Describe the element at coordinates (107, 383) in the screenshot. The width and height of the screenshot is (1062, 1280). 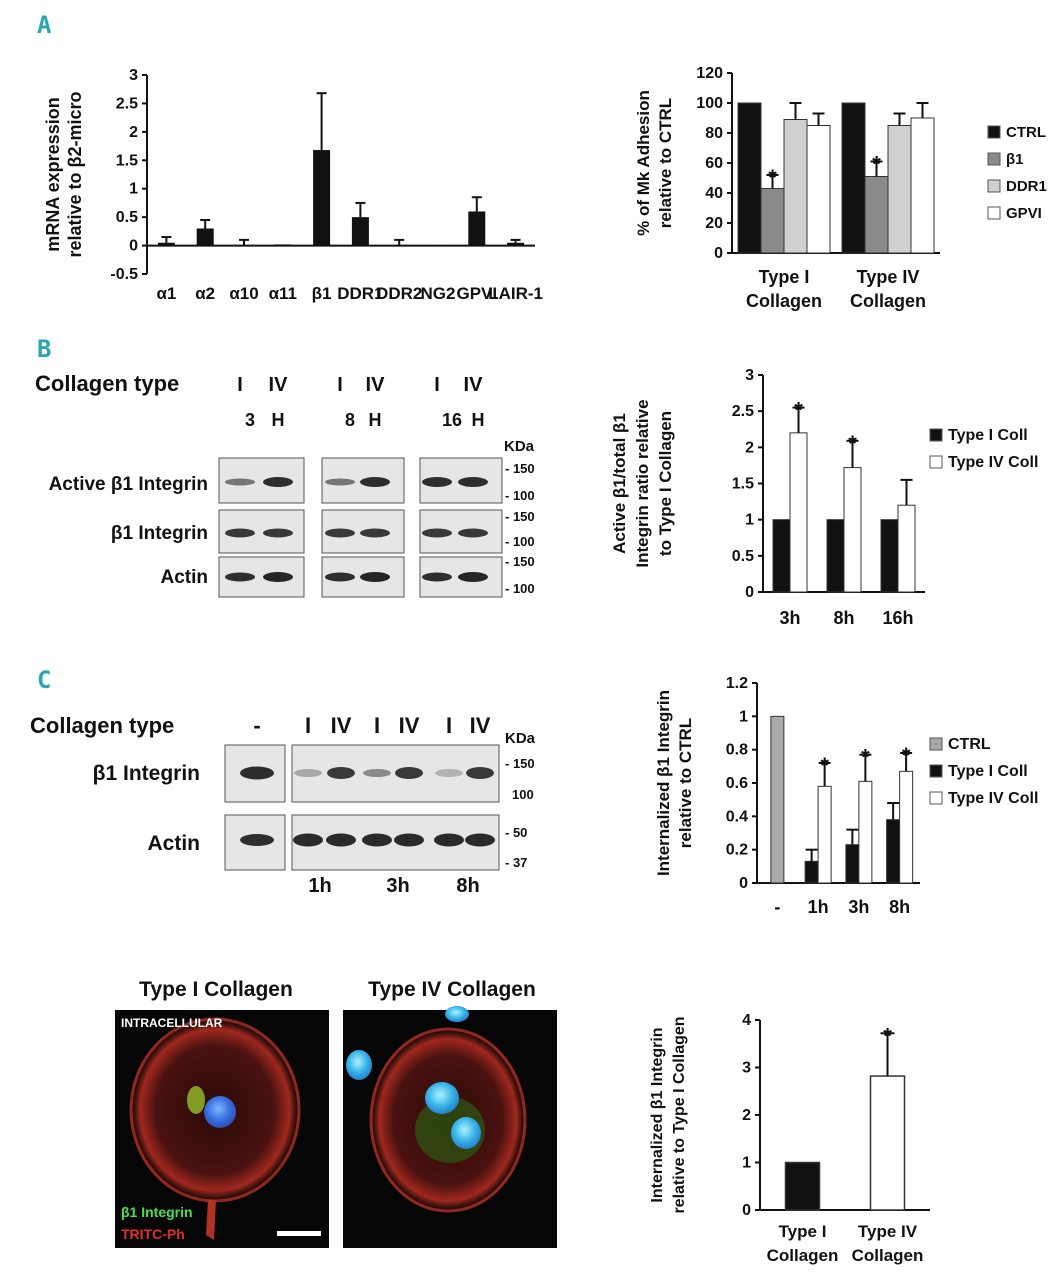
I see `collagen-type-label-b: Collagen type` at that location.